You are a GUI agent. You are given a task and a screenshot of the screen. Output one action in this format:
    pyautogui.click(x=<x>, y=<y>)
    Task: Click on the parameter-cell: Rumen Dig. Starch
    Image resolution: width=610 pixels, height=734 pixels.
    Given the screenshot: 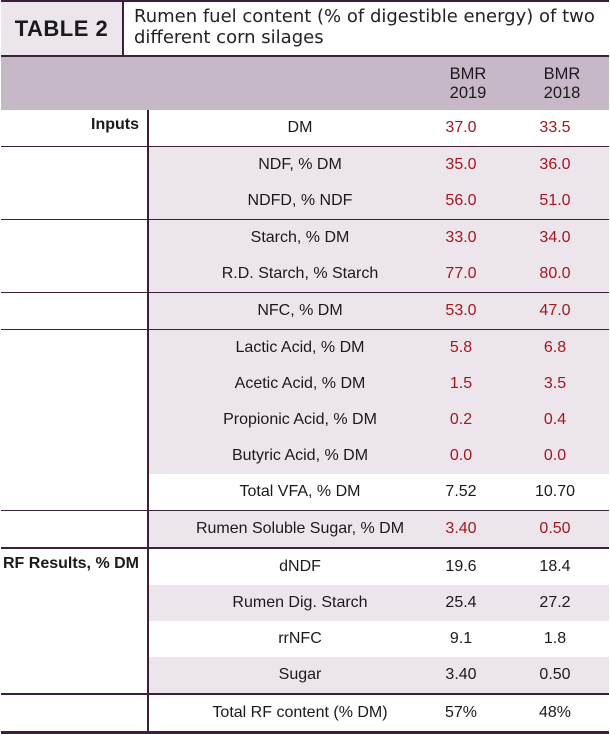 What is the action you would take?
    pyautogui.click(x=284, y=603)
    